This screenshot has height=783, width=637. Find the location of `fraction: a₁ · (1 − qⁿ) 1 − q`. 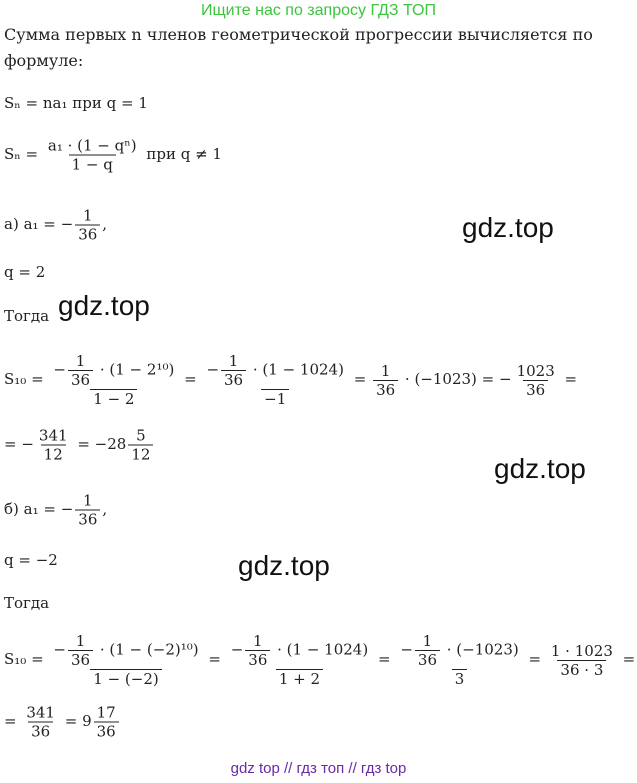

fraction: a₁ · (1 − qⁿ) 1 − q is located at coordinates (92, 155).